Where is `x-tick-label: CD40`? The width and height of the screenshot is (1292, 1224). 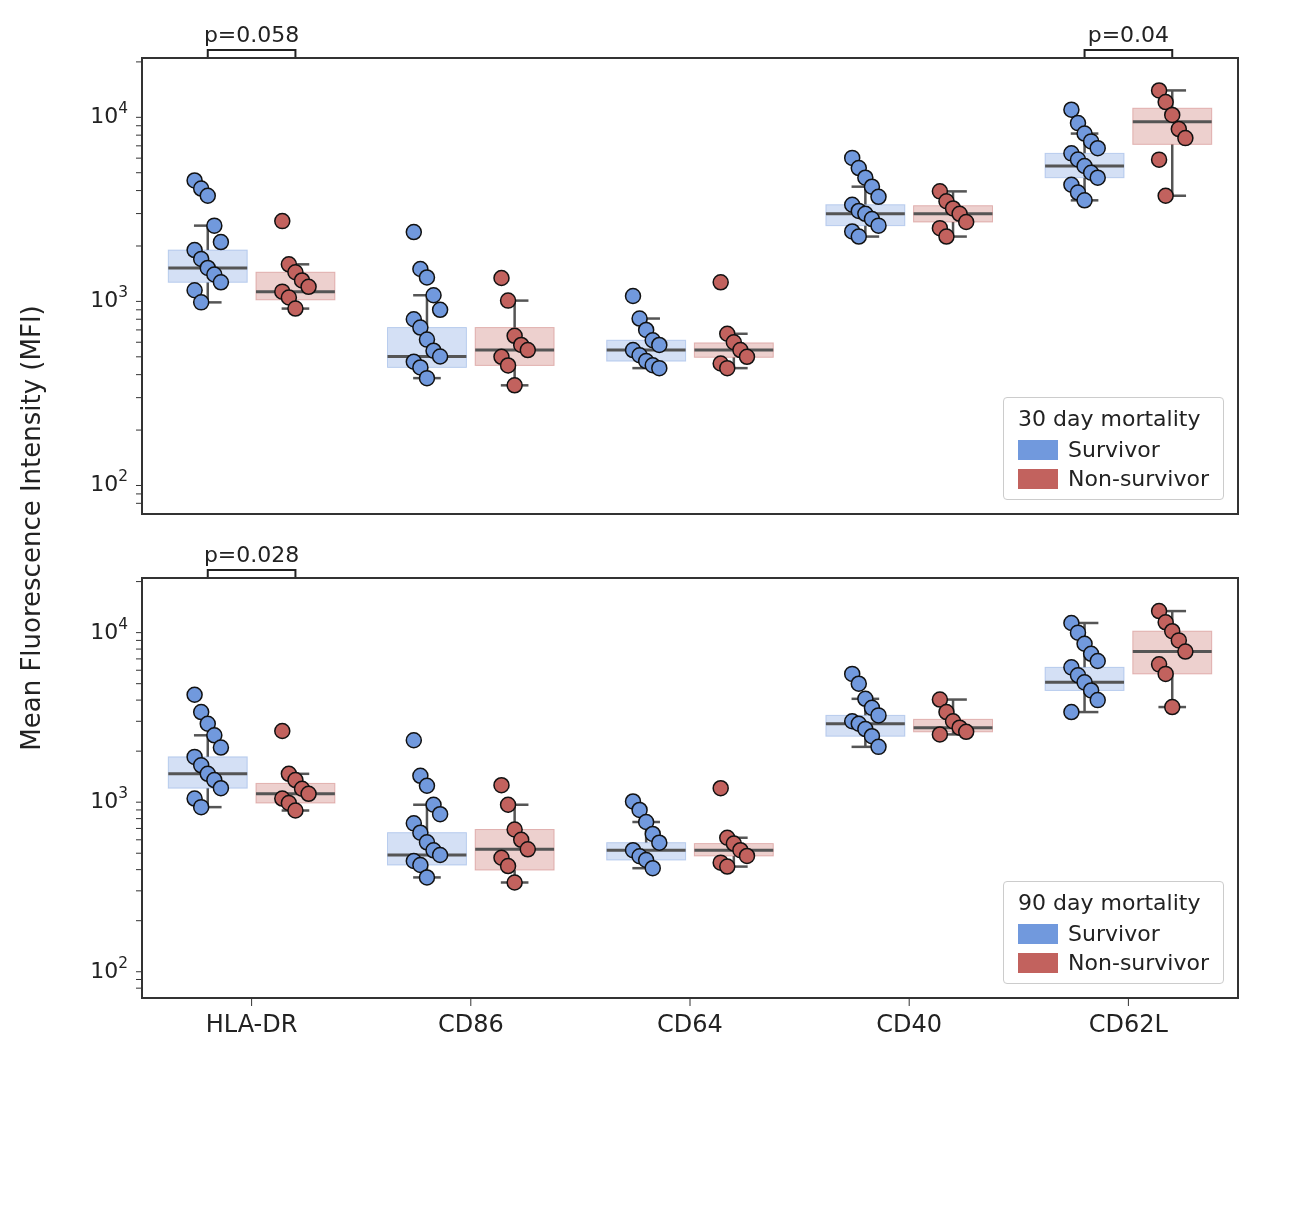
x-tick-label: CD40 is located at coordinates (909, 1024).